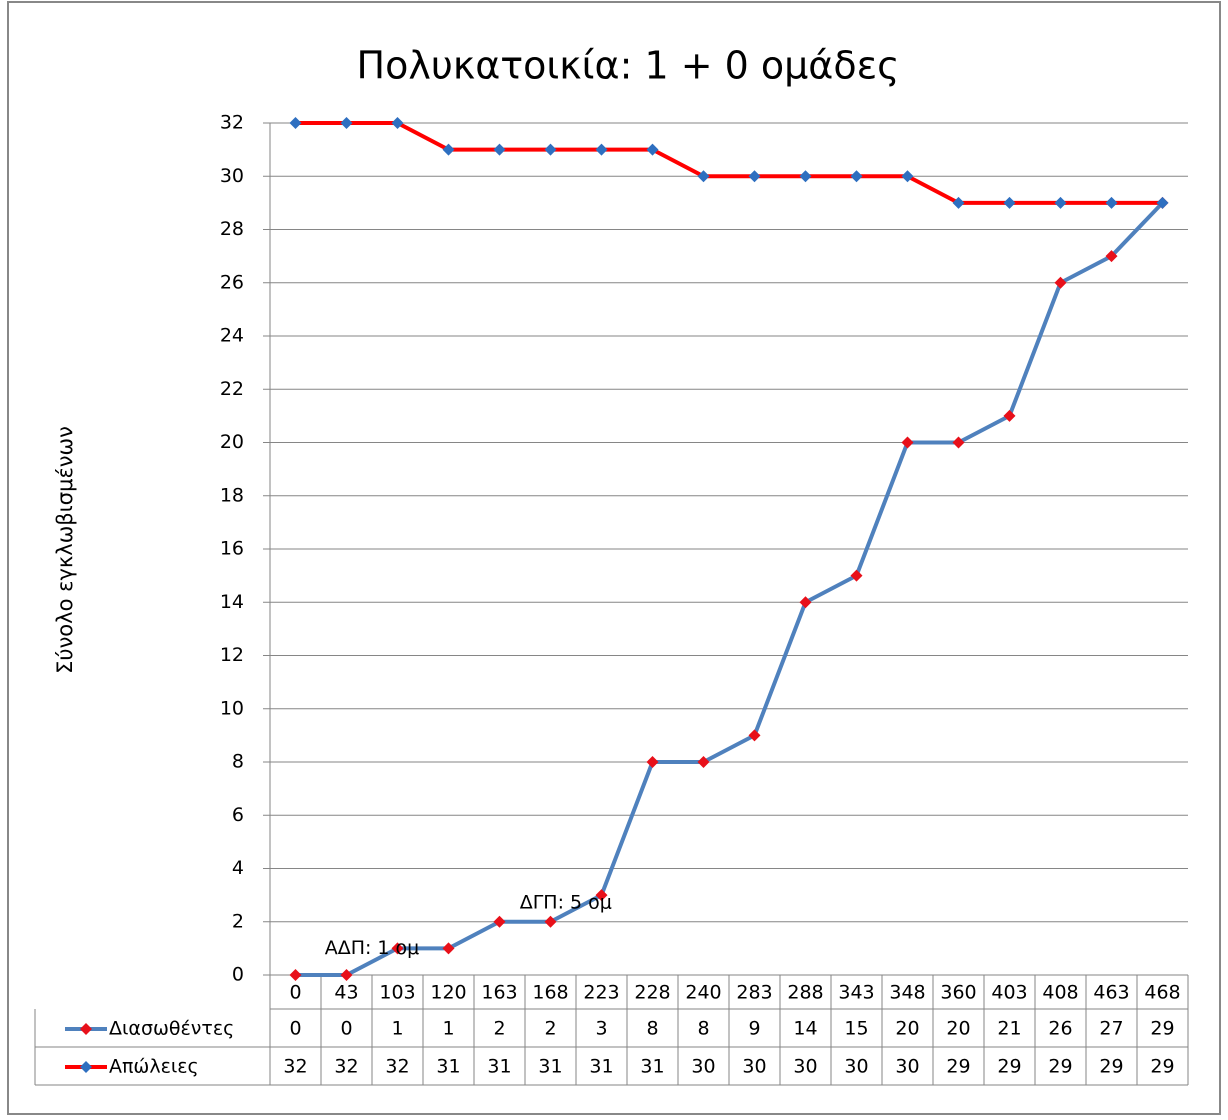 The height and width of the screenshot is (1120, 1228). I want to click on table-value: 9, so click(754, 1029).